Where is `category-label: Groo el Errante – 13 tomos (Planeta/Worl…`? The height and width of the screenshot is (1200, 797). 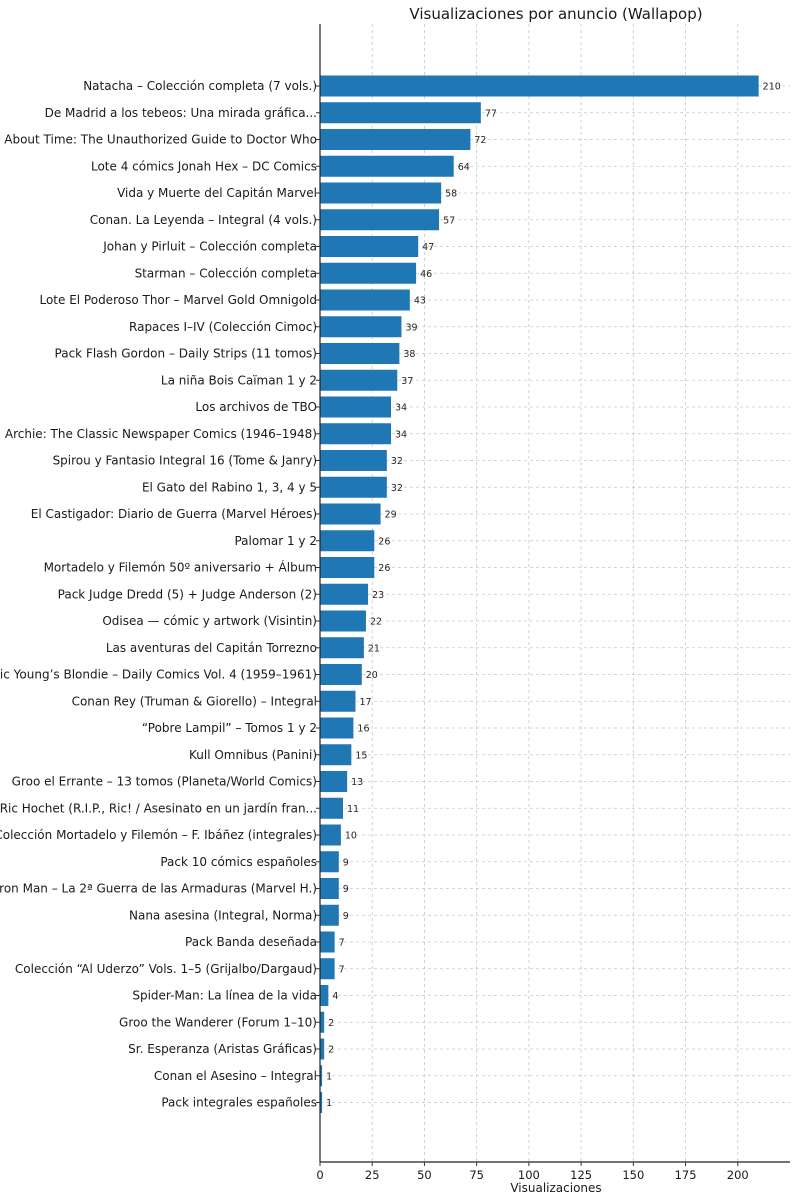
category-label: Groo el Errante – 13 tomos (Planeta/Worl… is located at coordinates (164, 782).